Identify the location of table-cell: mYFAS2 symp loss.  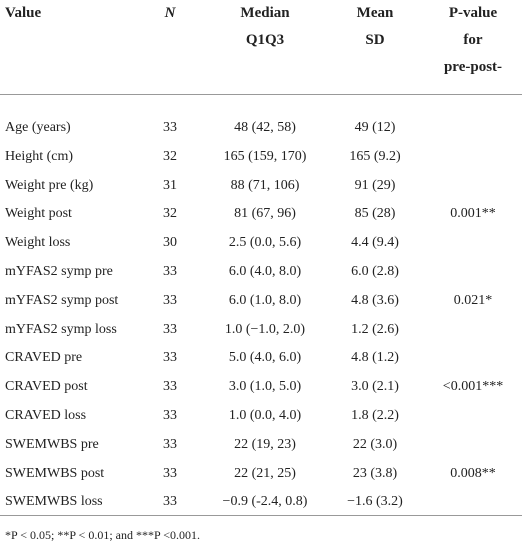
(61, 329).